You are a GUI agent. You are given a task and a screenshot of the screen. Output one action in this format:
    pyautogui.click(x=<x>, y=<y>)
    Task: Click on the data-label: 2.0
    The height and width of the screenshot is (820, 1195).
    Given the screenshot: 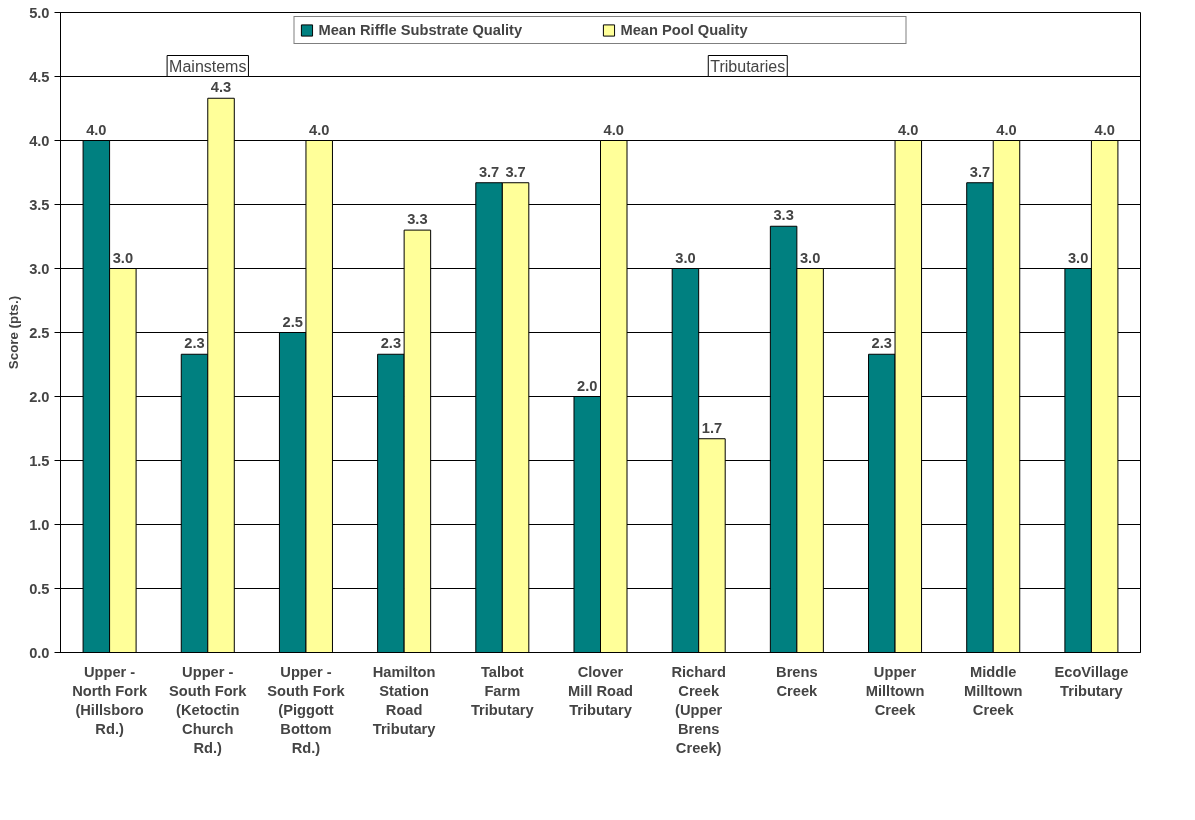 What is the action you would take?
    pyautogui.click(x=587, y=385)
    